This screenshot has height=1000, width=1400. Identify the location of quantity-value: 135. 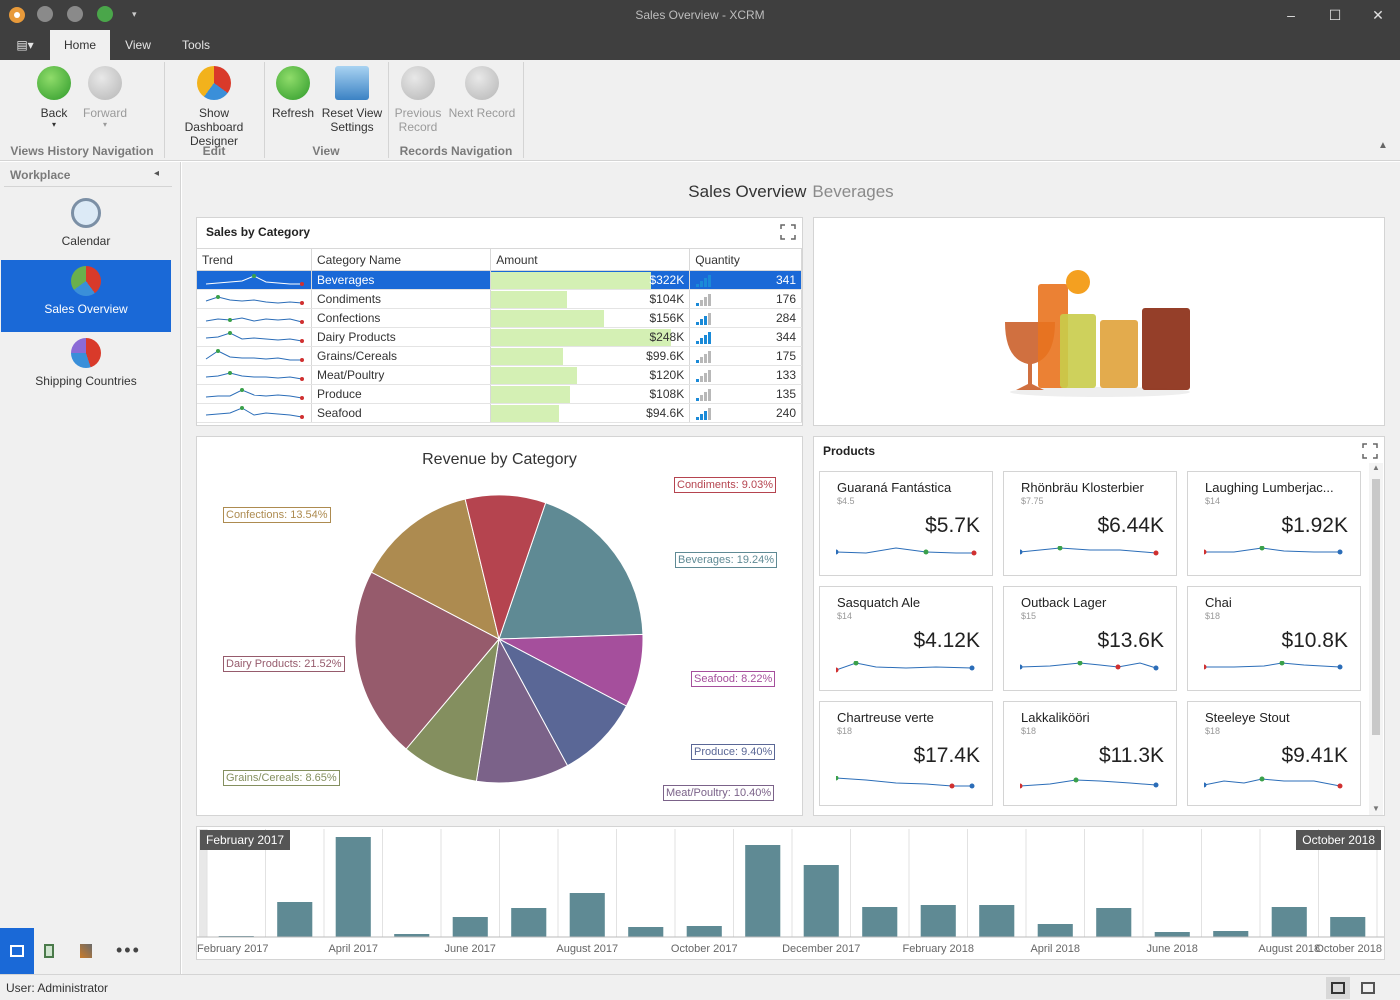
(785, 394).